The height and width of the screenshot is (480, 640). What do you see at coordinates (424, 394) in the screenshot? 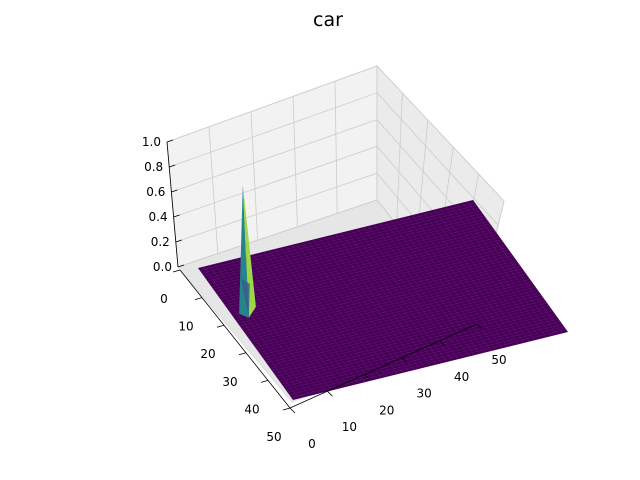
I see `x-tick-label: 30` at bounding box center [424, 394].